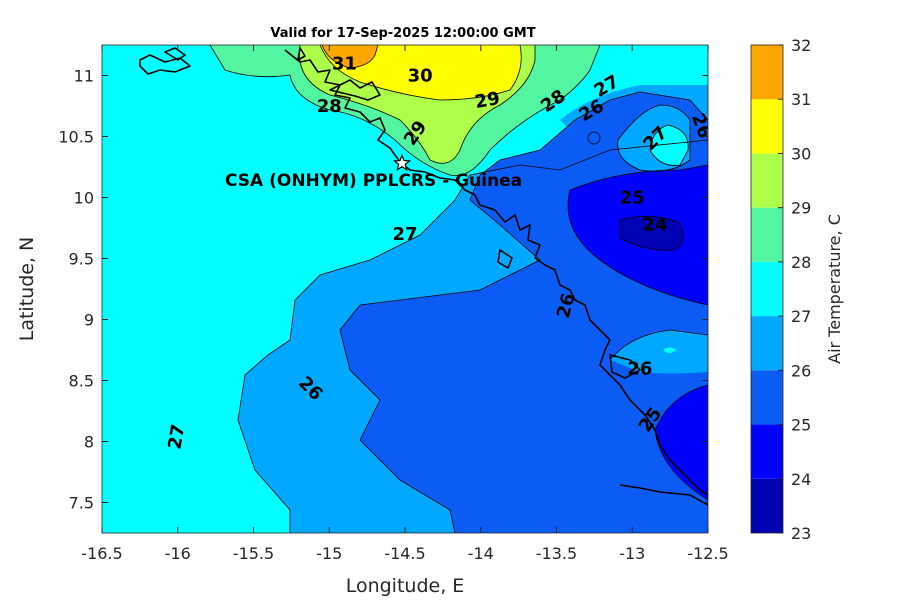  I want to click on x-tick-label: -16.5, so click(101, 553).